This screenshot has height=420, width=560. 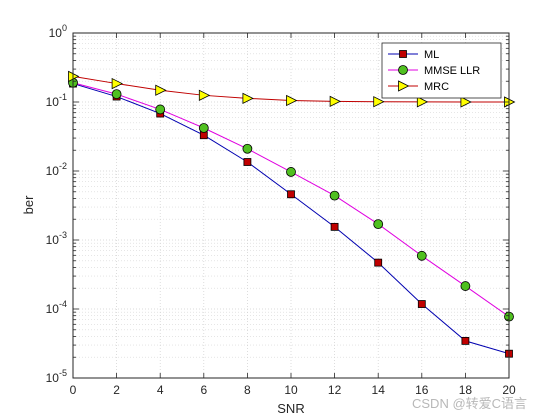 I want to click on y-tick-labels: 10⁻⁵ 10⁻⁴ 10⁻³ 10⁻² 10⁻¹ 10⁰, so click(x=56, y=204).